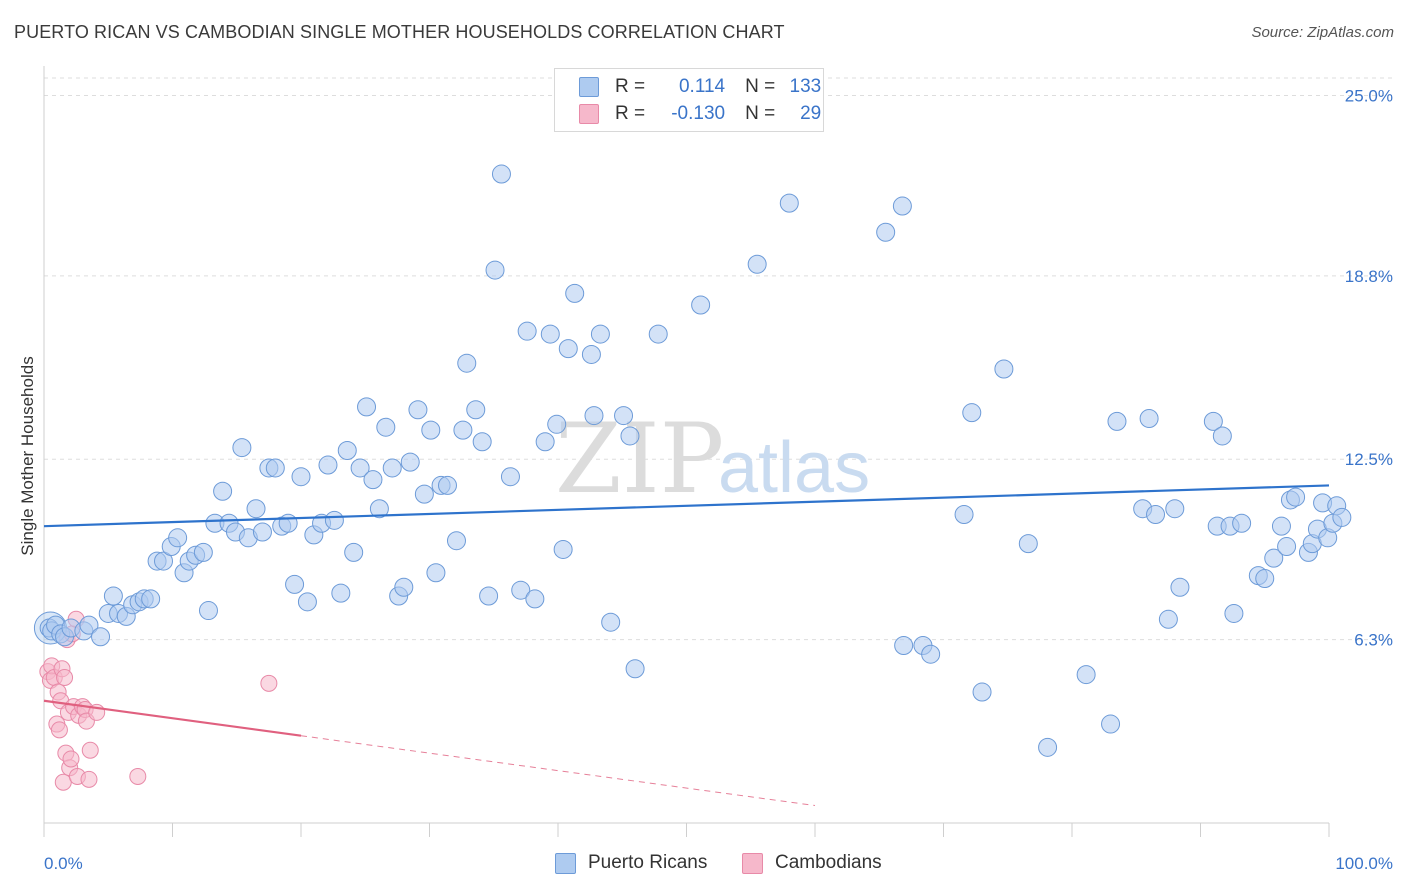 Image resolution: width=1406 pixels, height=892 pixels. I want to click on x-tick-label: 100.0%, so click(1364, 863).